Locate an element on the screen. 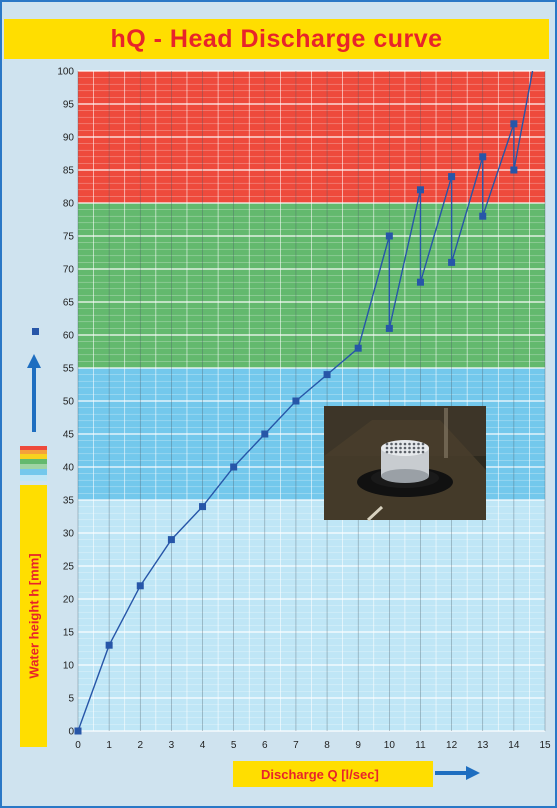 The width and height of the screenshot is (557, 808). y-tick-label: 40 is located at coordinates (69, 468).